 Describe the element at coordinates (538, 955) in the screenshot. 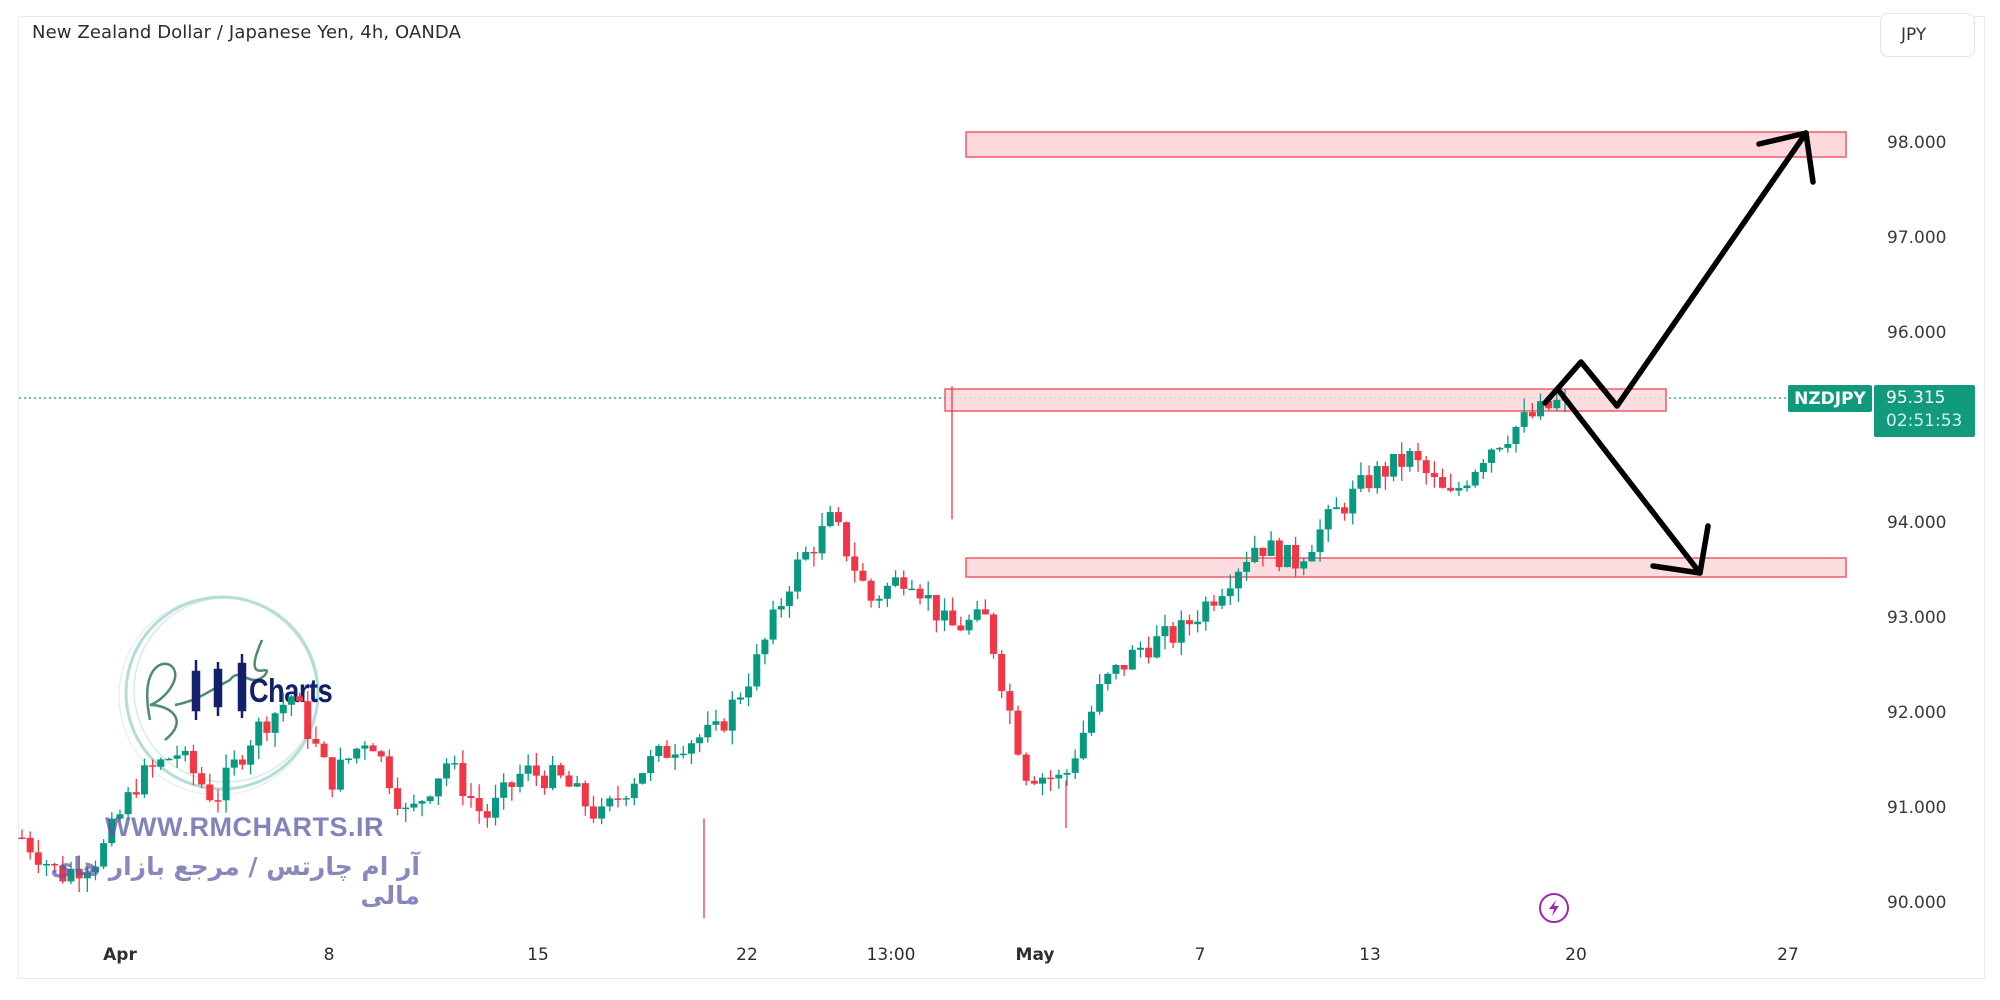

I see `time-tick: 15` at that location.